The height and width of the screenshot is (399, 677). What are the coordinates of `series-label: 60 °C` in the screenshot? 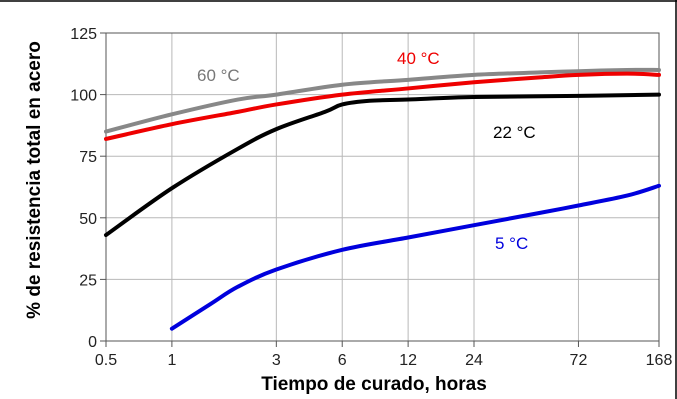 It's located at (218, 75).